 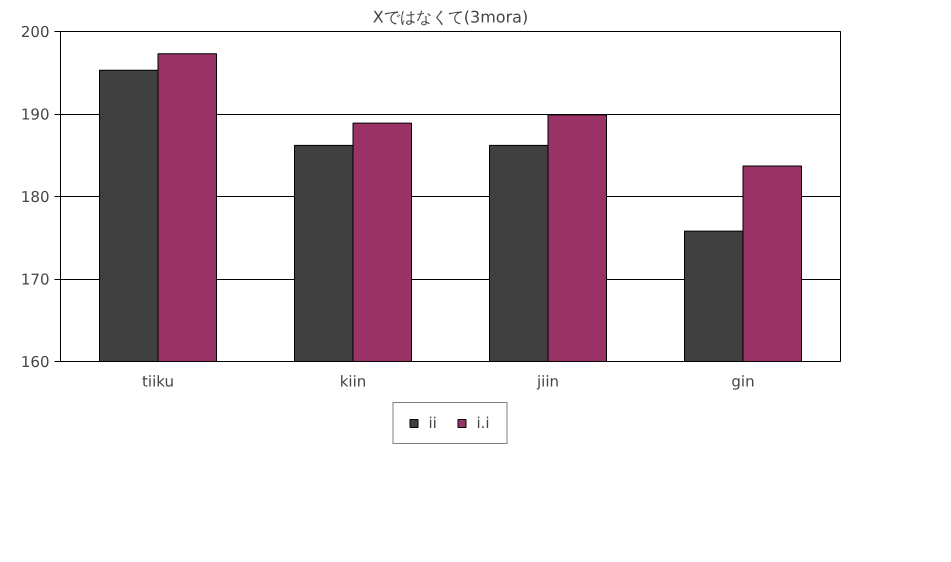 What do you see at coordinates (35, 115) in the screenshot?
I see `y-tick-label: 190` at bounding box center [35, 115].